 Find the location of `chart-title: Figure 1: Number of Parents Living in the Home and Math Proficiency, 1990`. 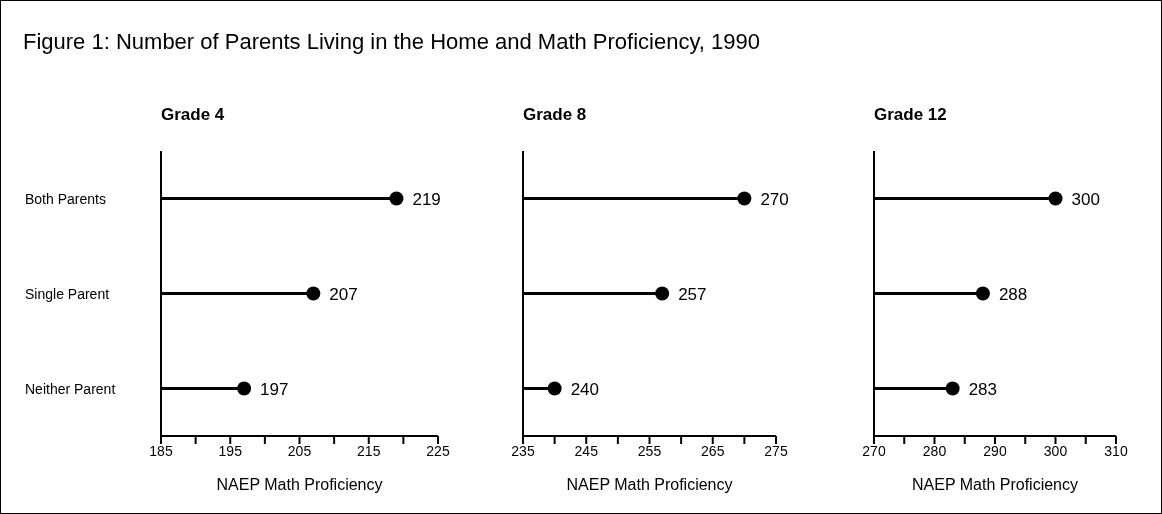

chart-title: Figure 1: Number of Parents Living in the Home and Math Proficiency, 1990 is located at coordinates (391, 42).